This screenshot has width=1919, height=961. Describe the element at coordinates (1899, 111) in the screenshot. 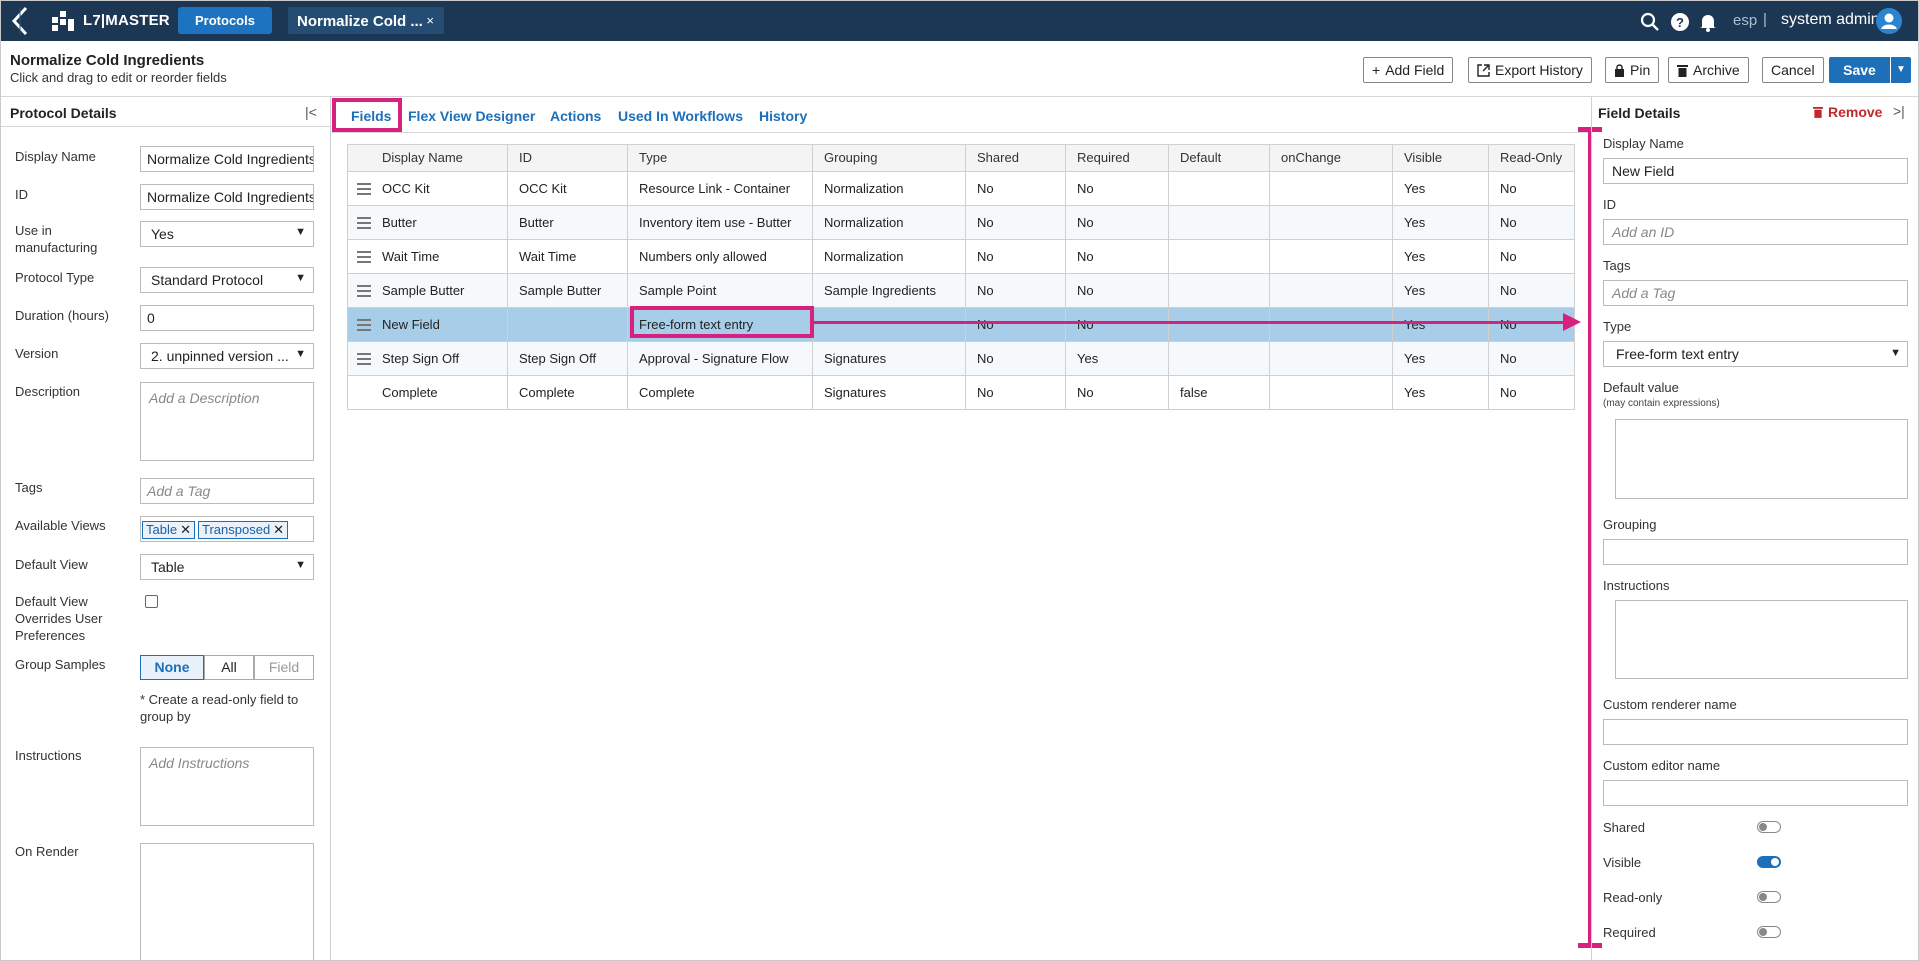

I see `collapse-right-icon: >|` at that location.